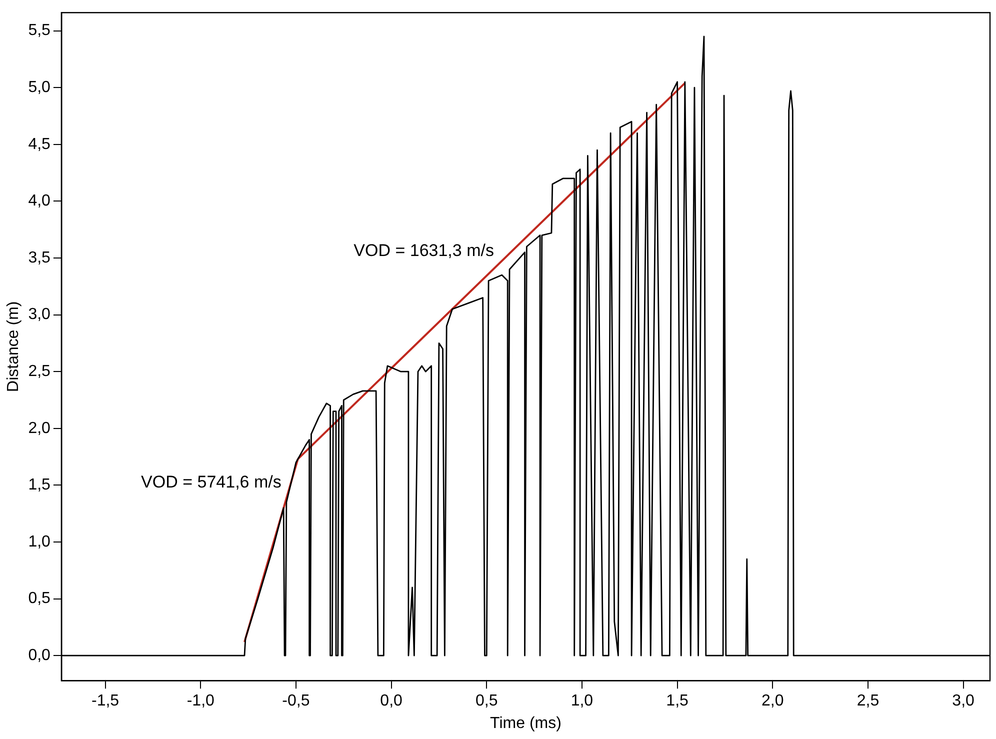 The width and height of the screenshot is (996, 739). Describe the element at coordinates (39, 541) in the screenshot. I see `y-tick-label: 1,0` at that location.